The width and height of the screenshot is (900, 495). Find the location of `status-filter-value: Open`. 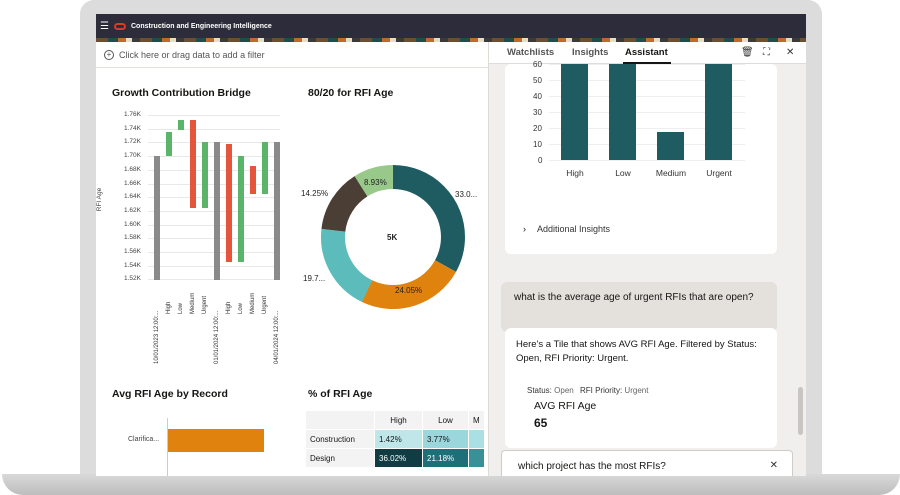

status-filter-value: Open is located at coordinates (564, 390).